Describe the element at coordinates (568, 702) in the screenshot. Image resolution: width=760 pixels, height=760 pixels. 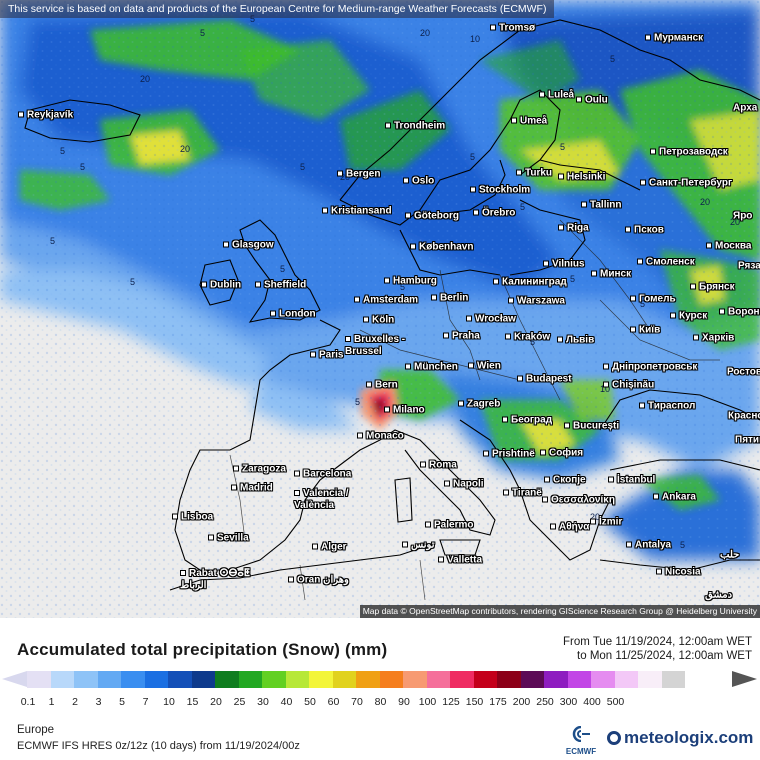
I see `colorbar-tick-label: 300` at that location.